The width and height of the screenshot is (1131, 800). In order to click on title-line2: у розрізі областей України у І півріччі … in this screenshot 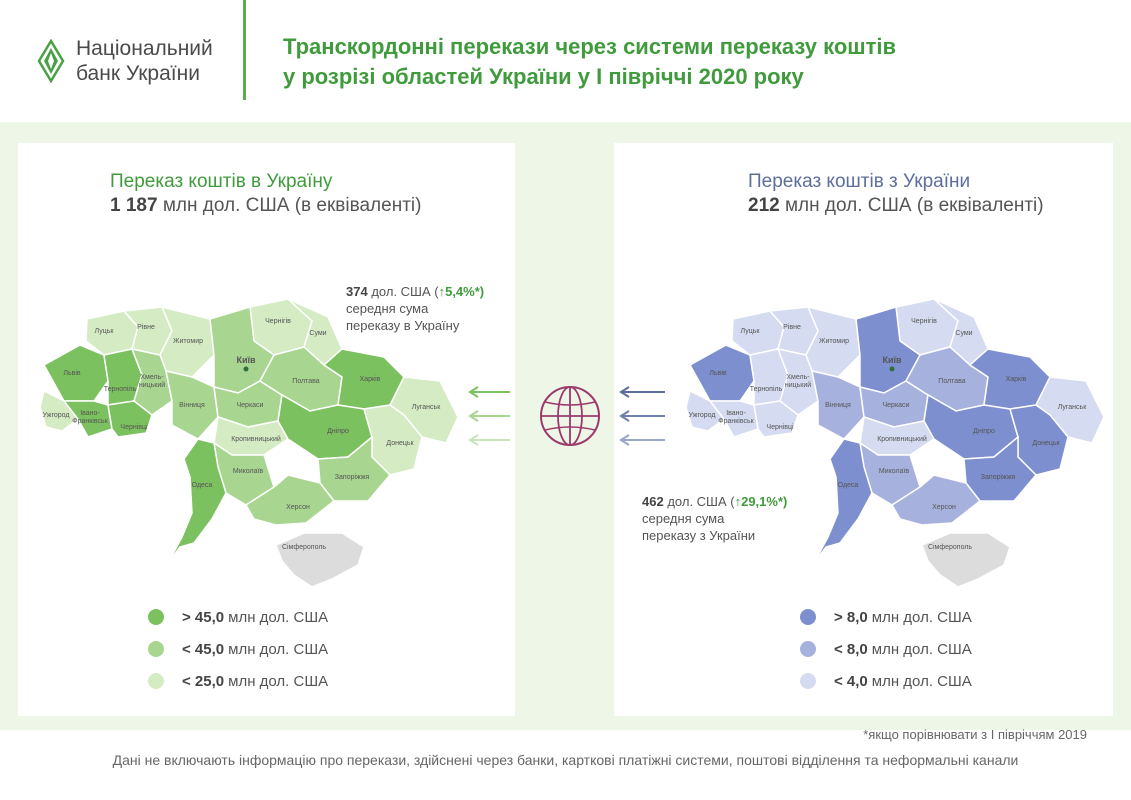, I will do `click(543, 76)`.